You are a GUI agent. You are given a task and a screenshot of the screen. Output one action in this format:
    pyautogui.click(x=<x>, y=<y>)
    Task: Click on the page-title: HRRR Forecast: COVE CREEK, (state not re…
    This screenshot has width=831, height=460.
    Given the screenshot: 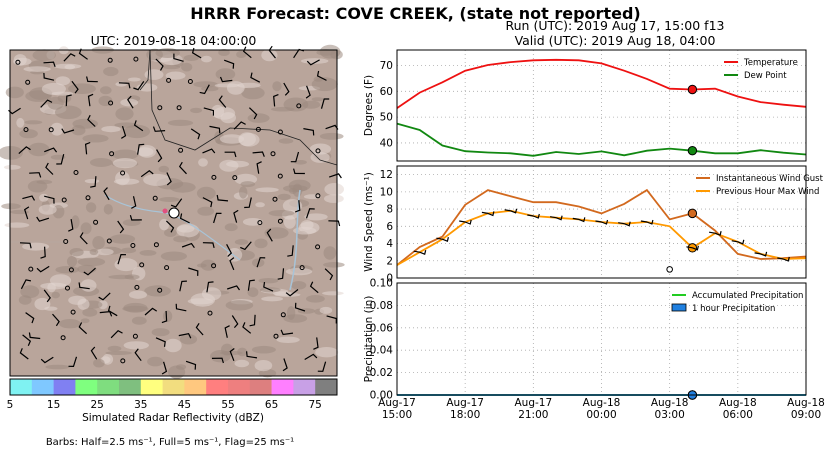 What is the action you would take?
    pyautogui.click(x=415, y=13)
    